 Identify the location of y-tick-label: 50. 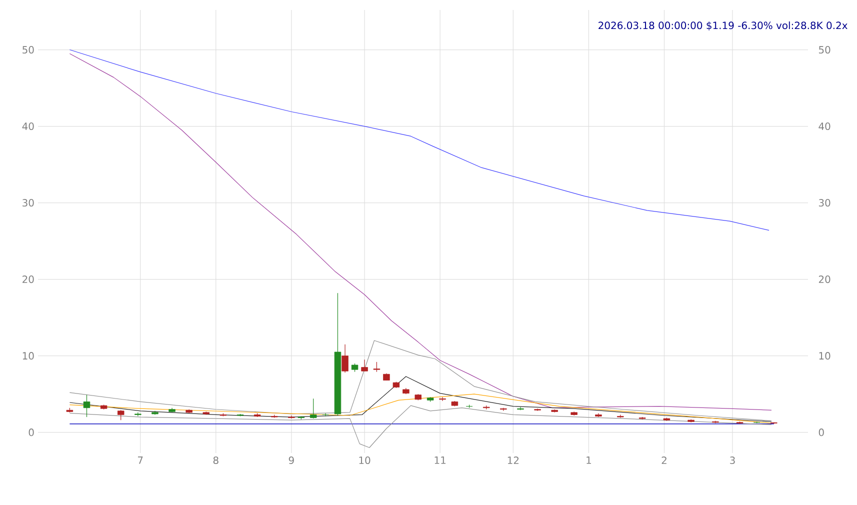
(28, 50).